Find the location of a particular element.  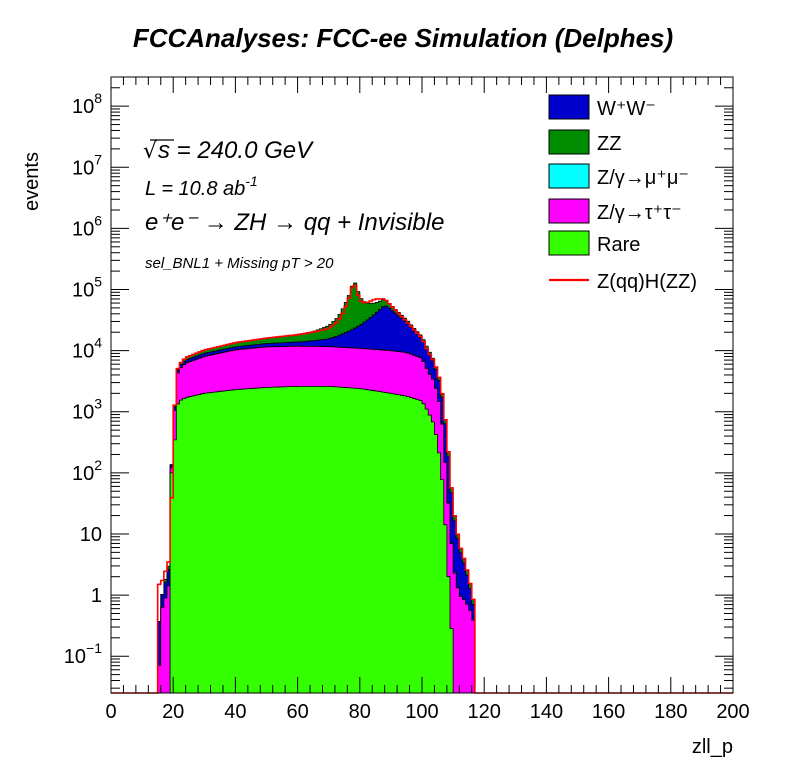

selection-label: sel_BNL1 + Missing pT > 20 is located at coordinates (239, 263).